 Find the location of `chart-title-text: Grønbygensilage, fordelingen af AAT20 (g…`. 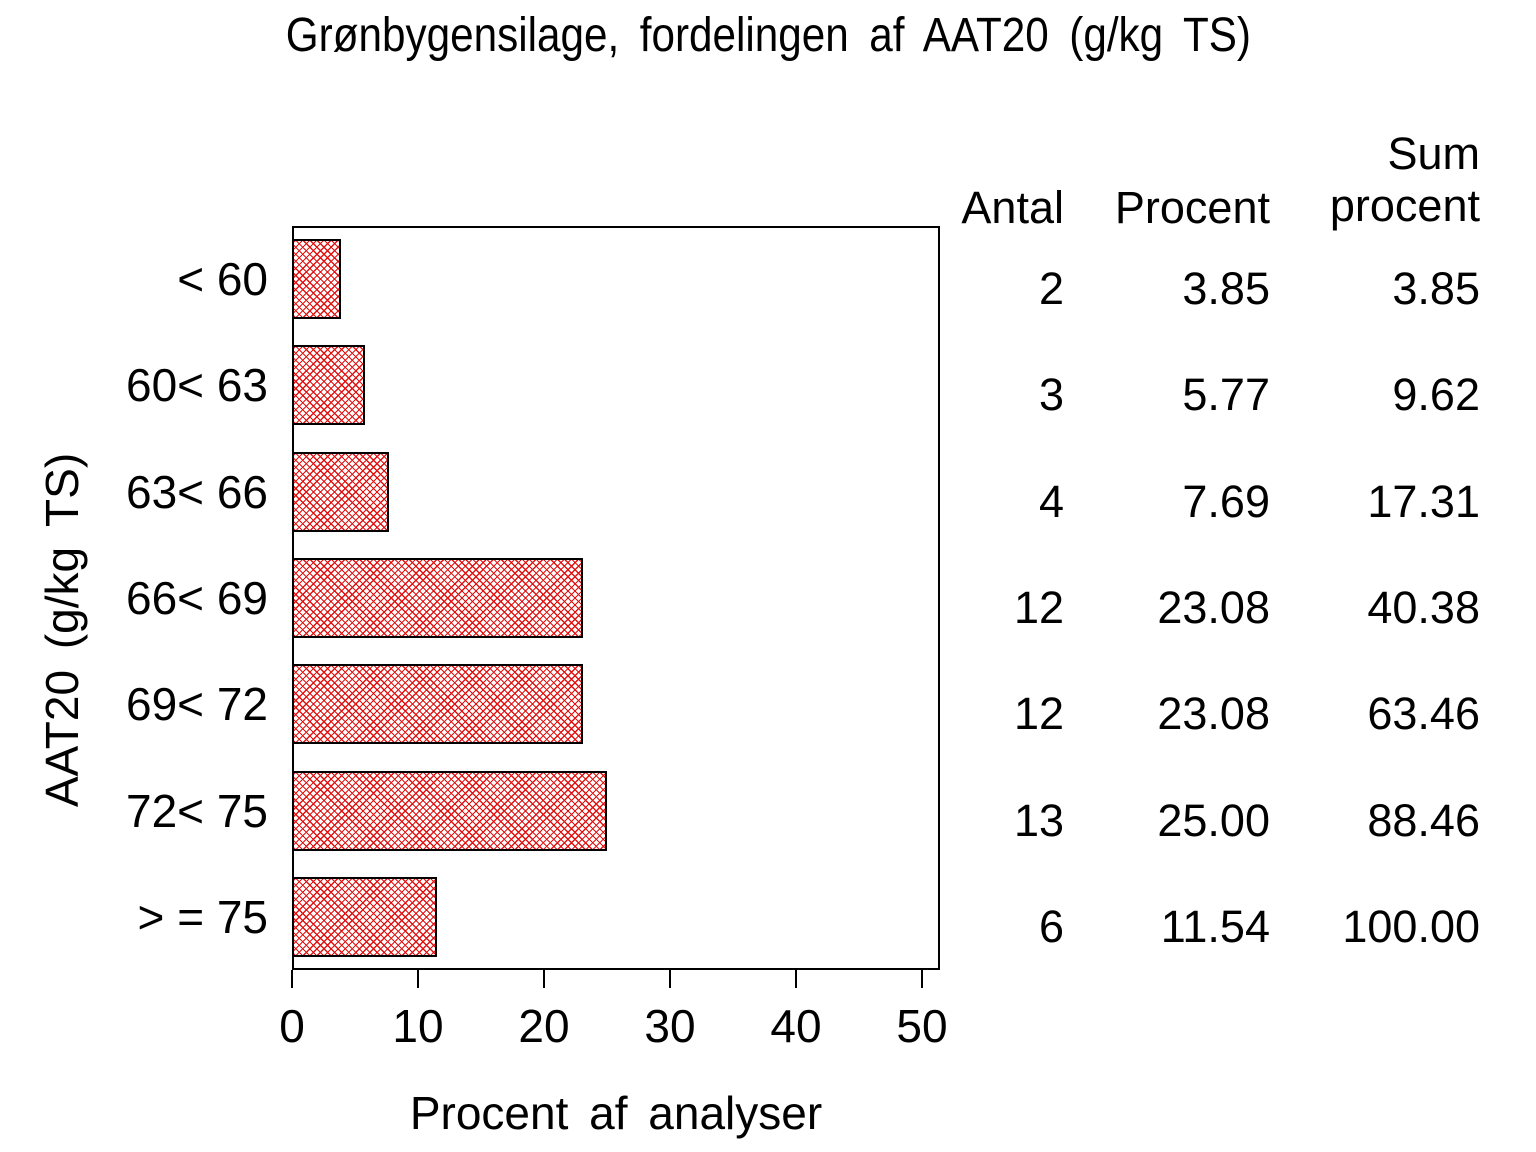

chart-title-text: Grønbygensilage, fordelingen af AAT20 (g… is located at coordinates (768, 35).